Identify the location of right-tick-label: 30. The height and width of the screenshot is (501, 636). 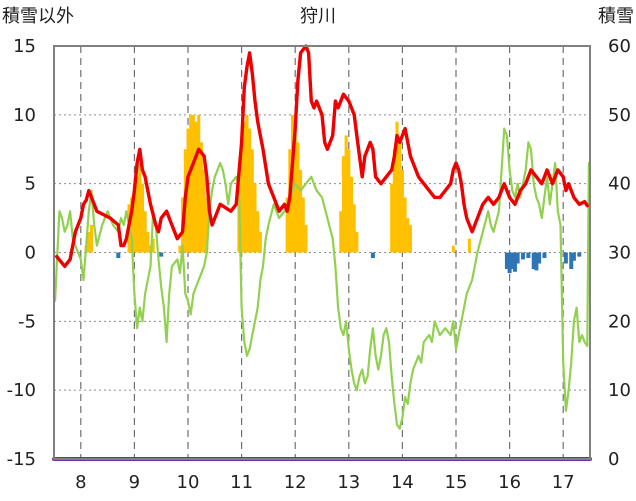
(619, 253).